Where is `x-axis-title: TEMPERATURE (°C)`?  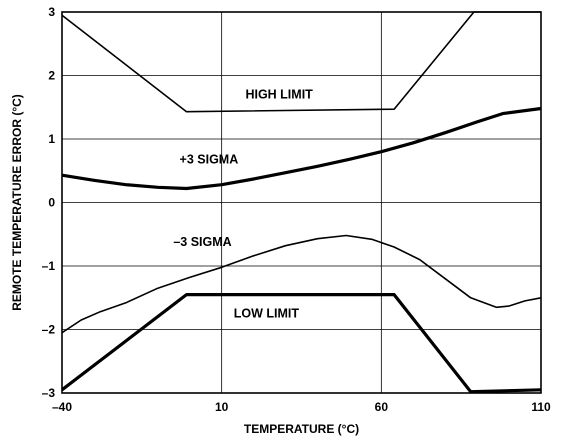 x-axis-title: TEMPERATURE (°C) is located at coordinates (301, 429).